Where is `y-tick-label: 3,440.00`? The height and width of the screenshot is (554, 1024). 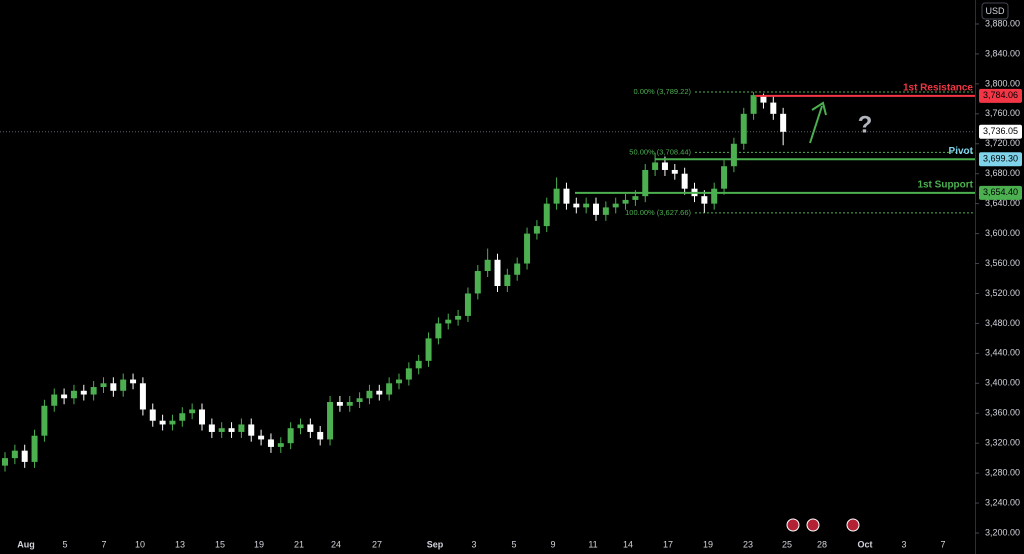 y-tick-label: 3,440.00 is located at coordinates (1002, 353).